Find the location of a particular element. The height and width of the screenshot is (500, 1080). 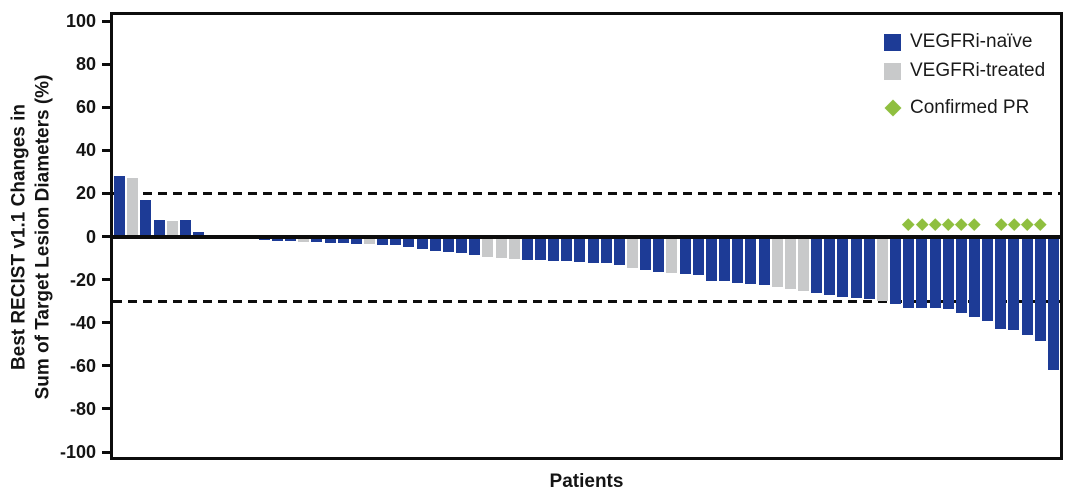

y-tick-label: 40 is located at coordinates (85, 150).